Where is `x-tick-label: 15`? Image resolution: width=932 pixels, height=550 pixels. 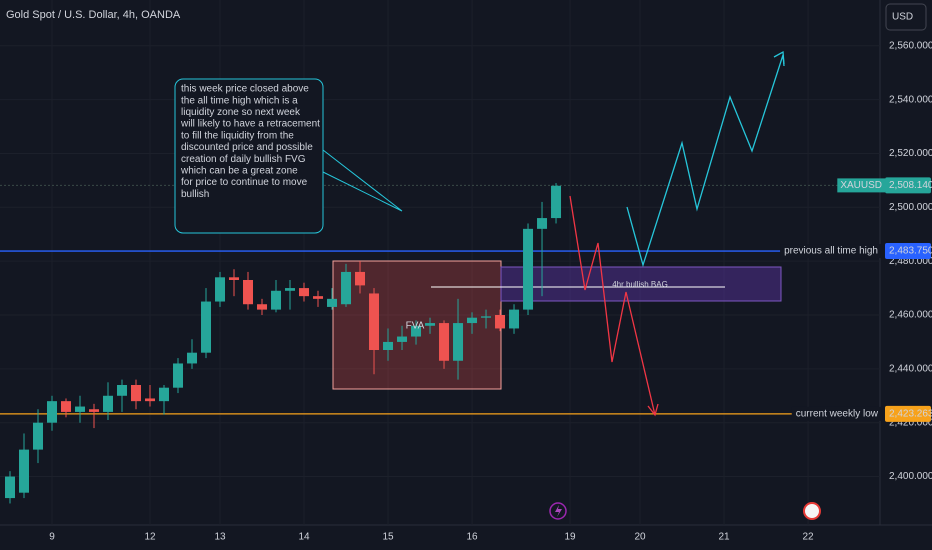
x-tick-label: 15 is located at coordinates (388, 537).